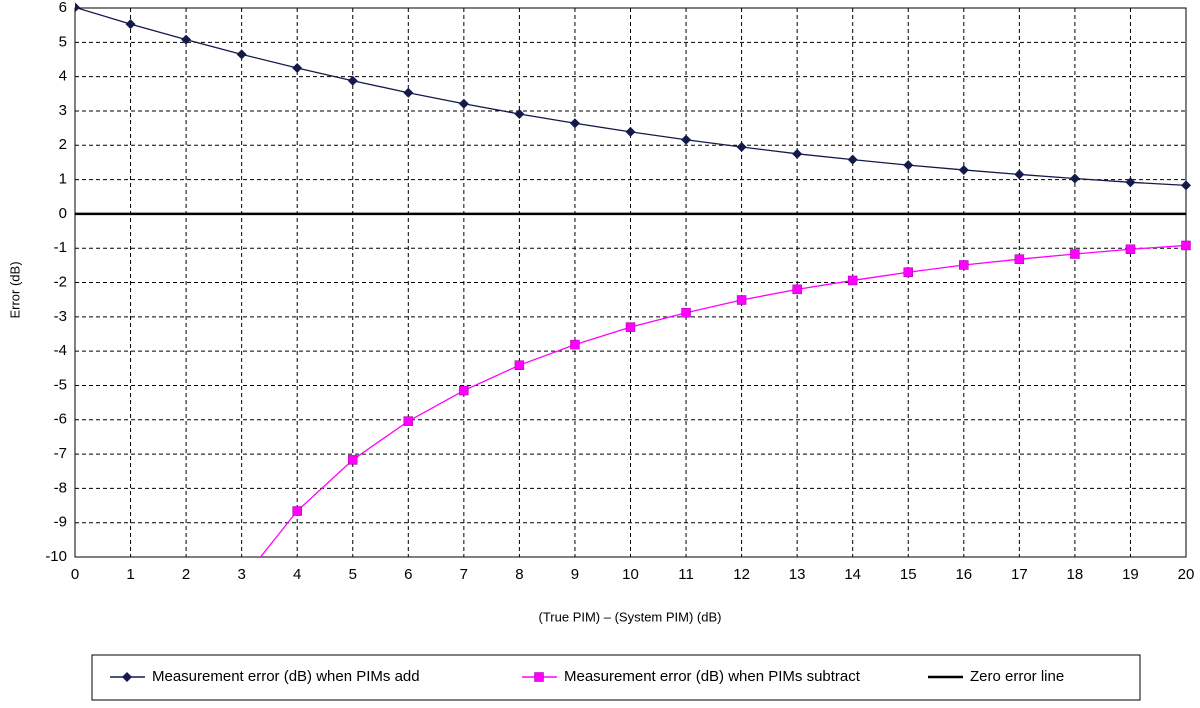 This screenshot has height=708, width=1200. I want to click on y-tick-label: -7, so click(60, 453).